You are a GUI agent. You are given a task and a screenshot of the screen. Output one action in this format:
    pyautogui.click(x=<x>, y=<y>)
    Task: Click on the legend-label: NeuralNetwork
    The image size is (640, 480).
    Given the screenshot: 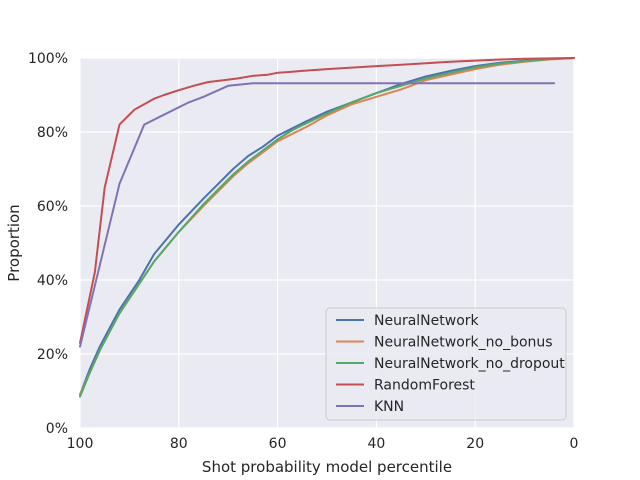 What is the action you would take?
    pyautogui.click(x=427, y=321)
    